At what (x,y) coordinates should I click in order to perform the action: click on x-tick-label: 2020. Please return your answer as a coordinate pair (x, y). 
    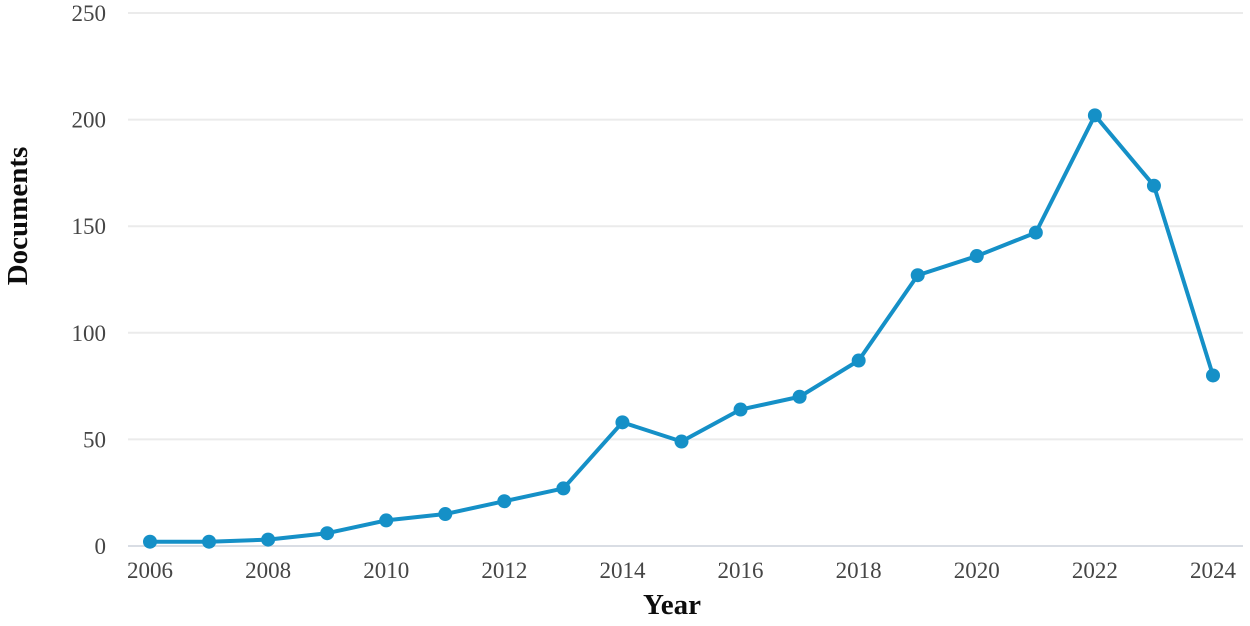
    Looking at the image, I should click on (977, 570).